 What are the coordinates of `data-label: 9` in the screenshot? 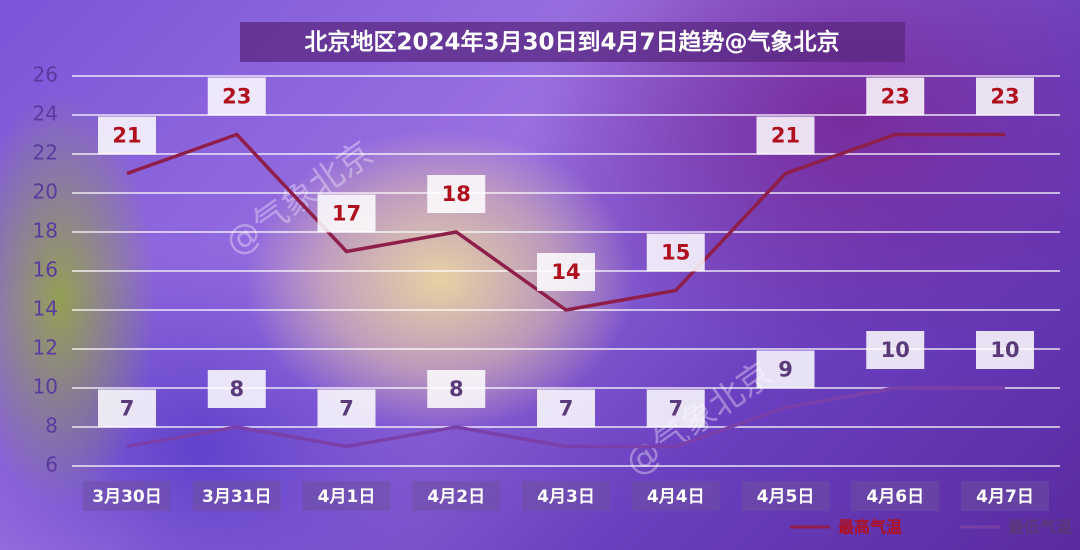 It's located at (785, 370).